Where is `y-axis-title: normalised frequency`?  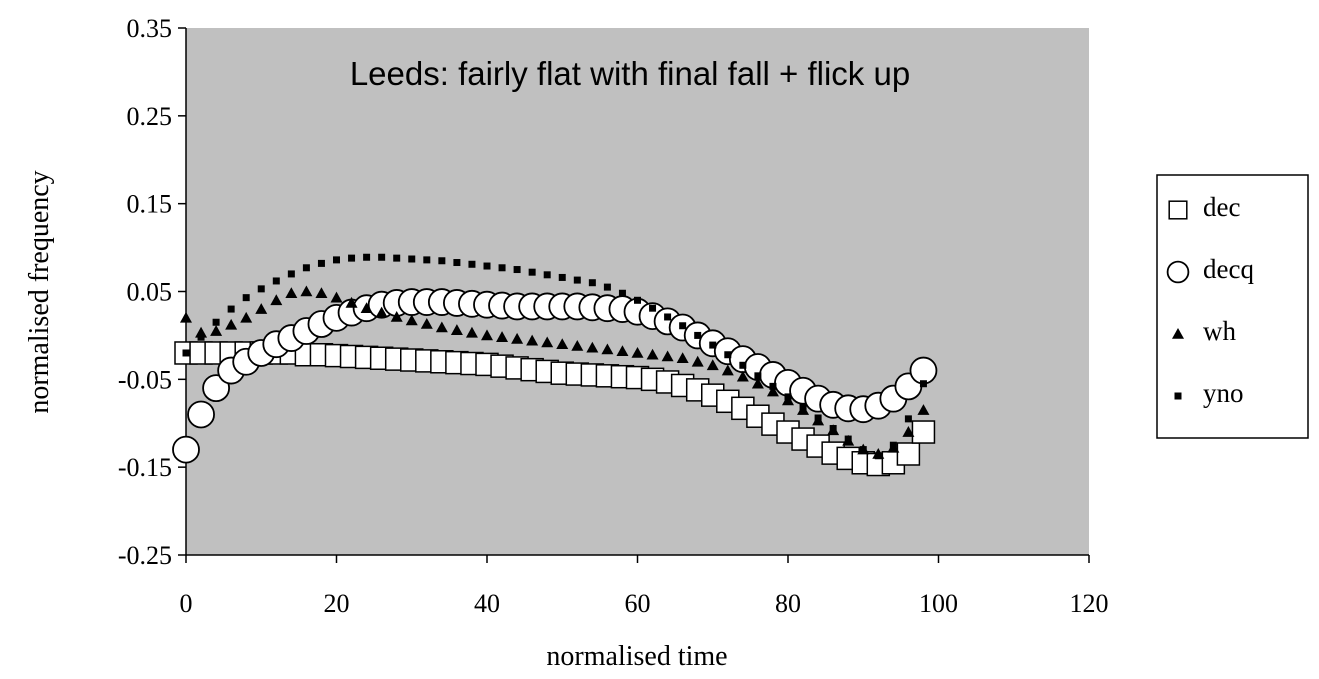
y-axis-title: normalised frequency is located at coordinates (39, 291).